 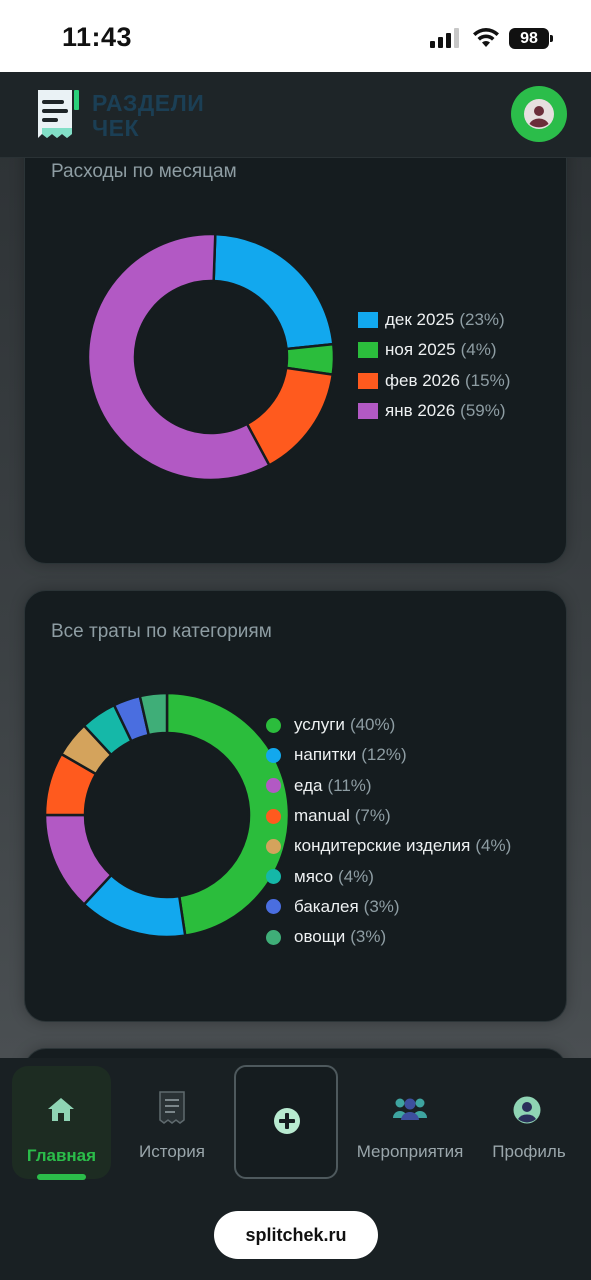 What do you see at coordinates (486, 37) in the screenshot?
I see `wifi-icon` at bounding box center [486, 37].